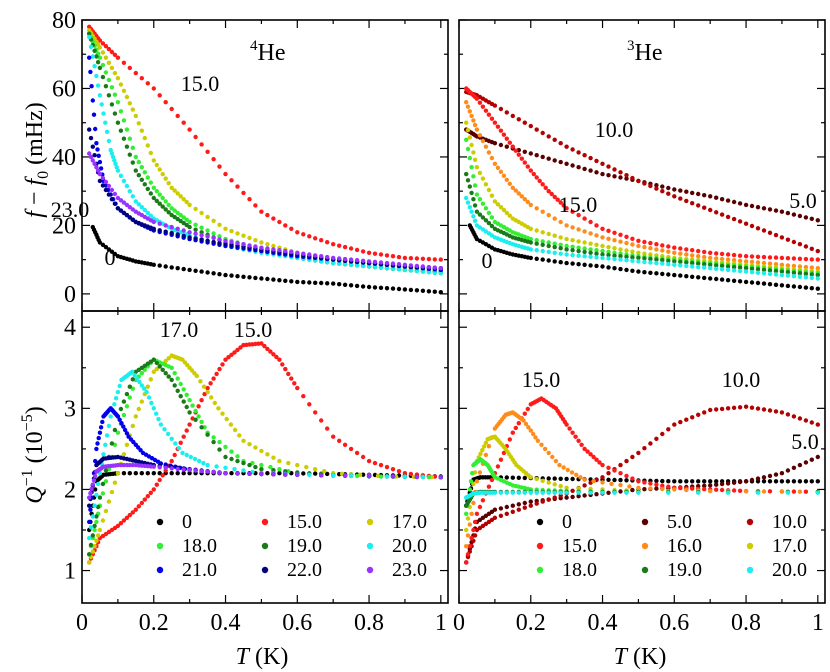 This screenshot has height=672, width=830. Describe the element at coordinates (262, 657) in the screenshot. I see `x-axis-label-left: T (K)` at that location.